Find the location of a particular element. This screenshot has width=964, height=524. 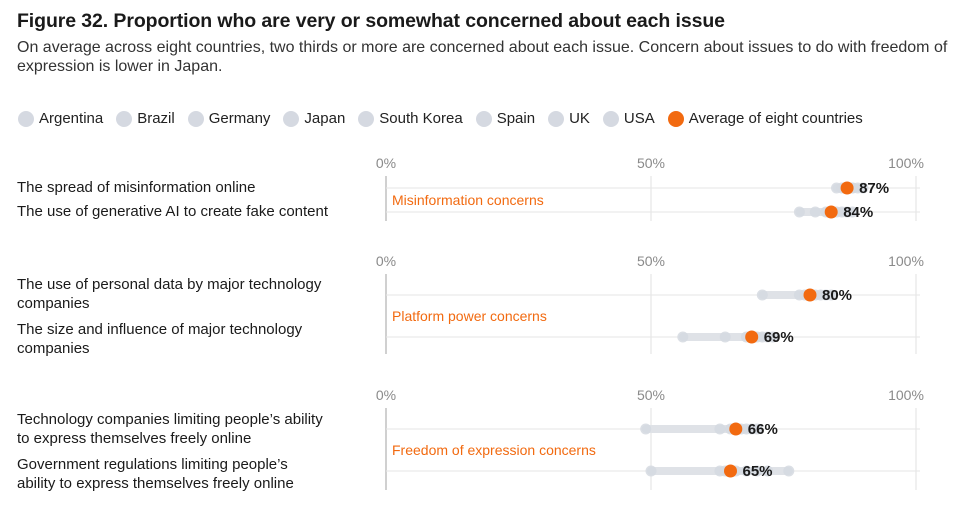

legend-item-brazil: Brazil is located at coordinates (145, 118).